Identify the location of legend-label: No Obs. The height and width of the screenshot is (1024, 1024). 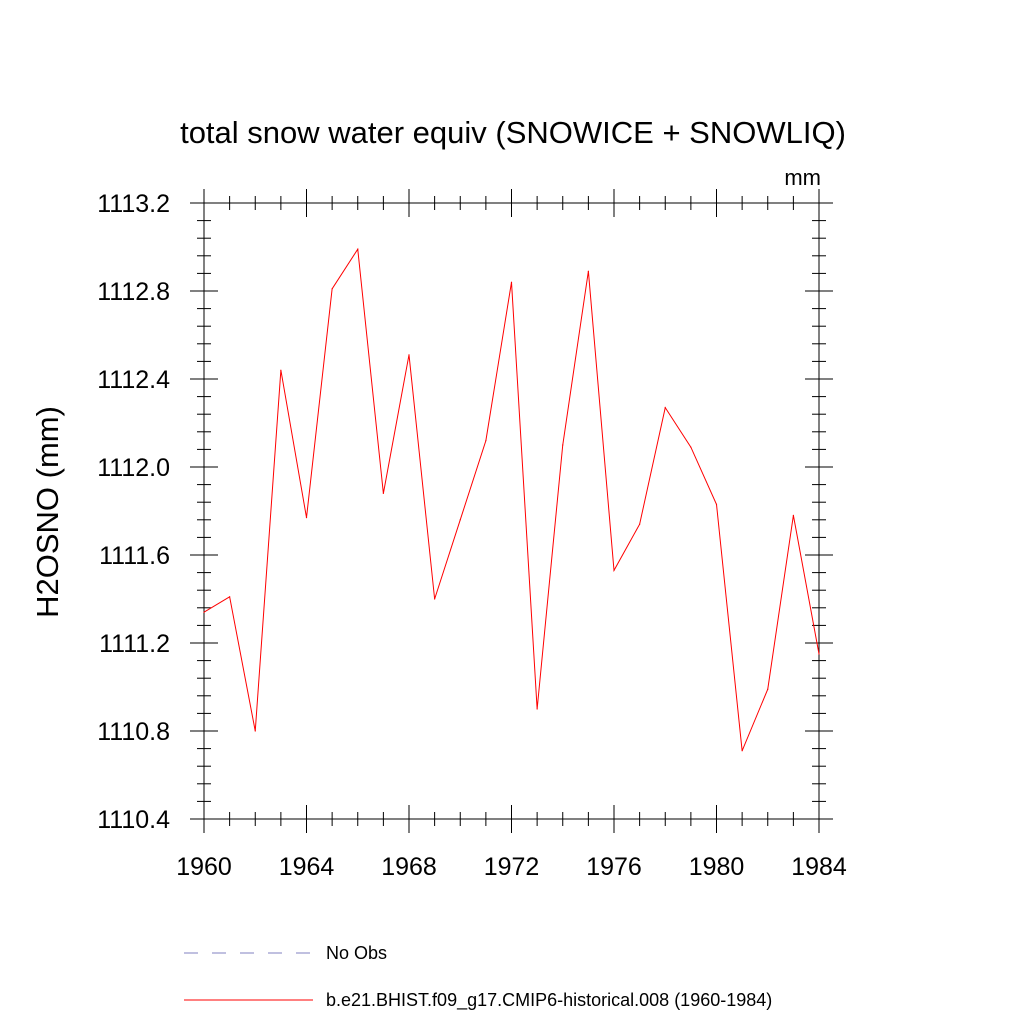
(356, 953).